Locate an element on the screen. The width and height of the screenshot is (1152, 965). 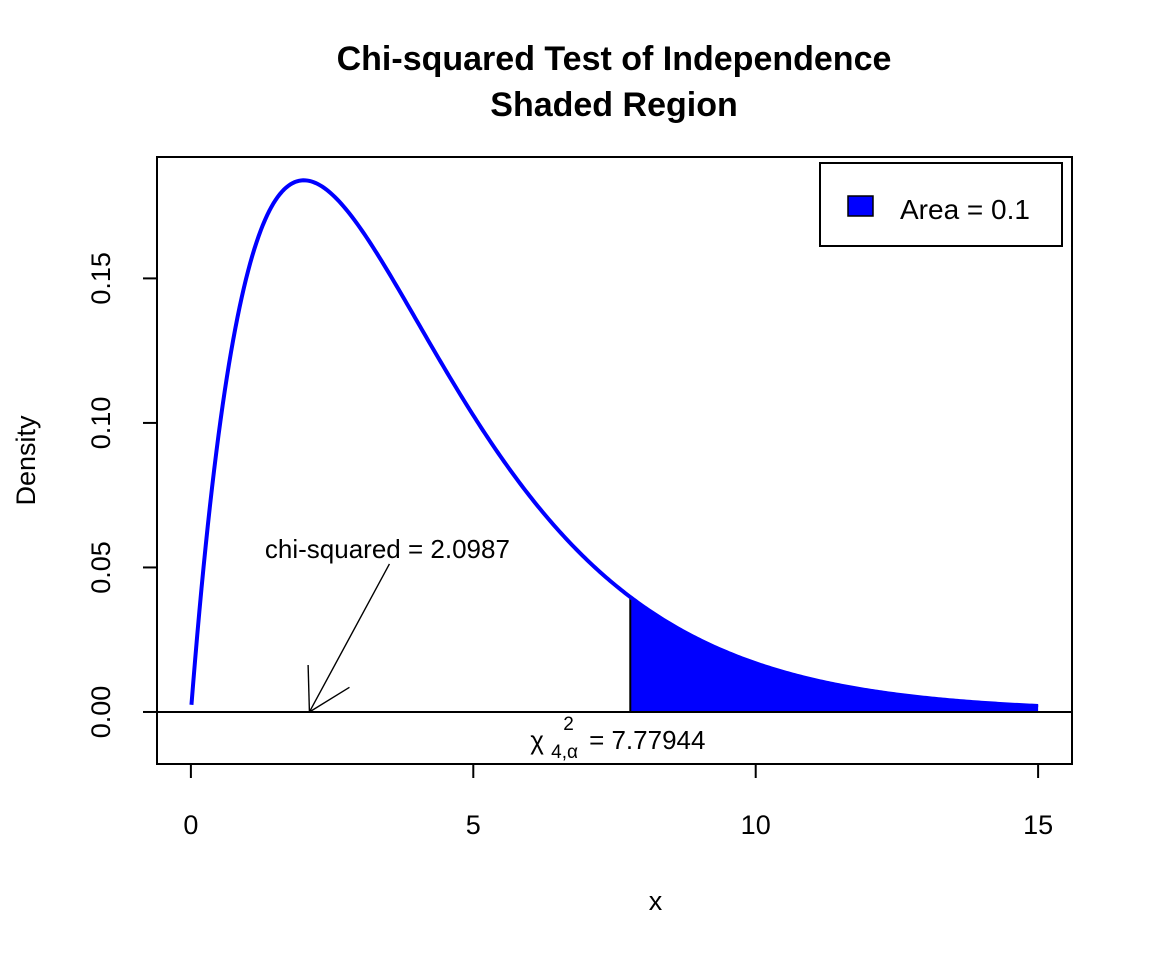
critical-superscript: 2 is located at coordinates (568, 724).